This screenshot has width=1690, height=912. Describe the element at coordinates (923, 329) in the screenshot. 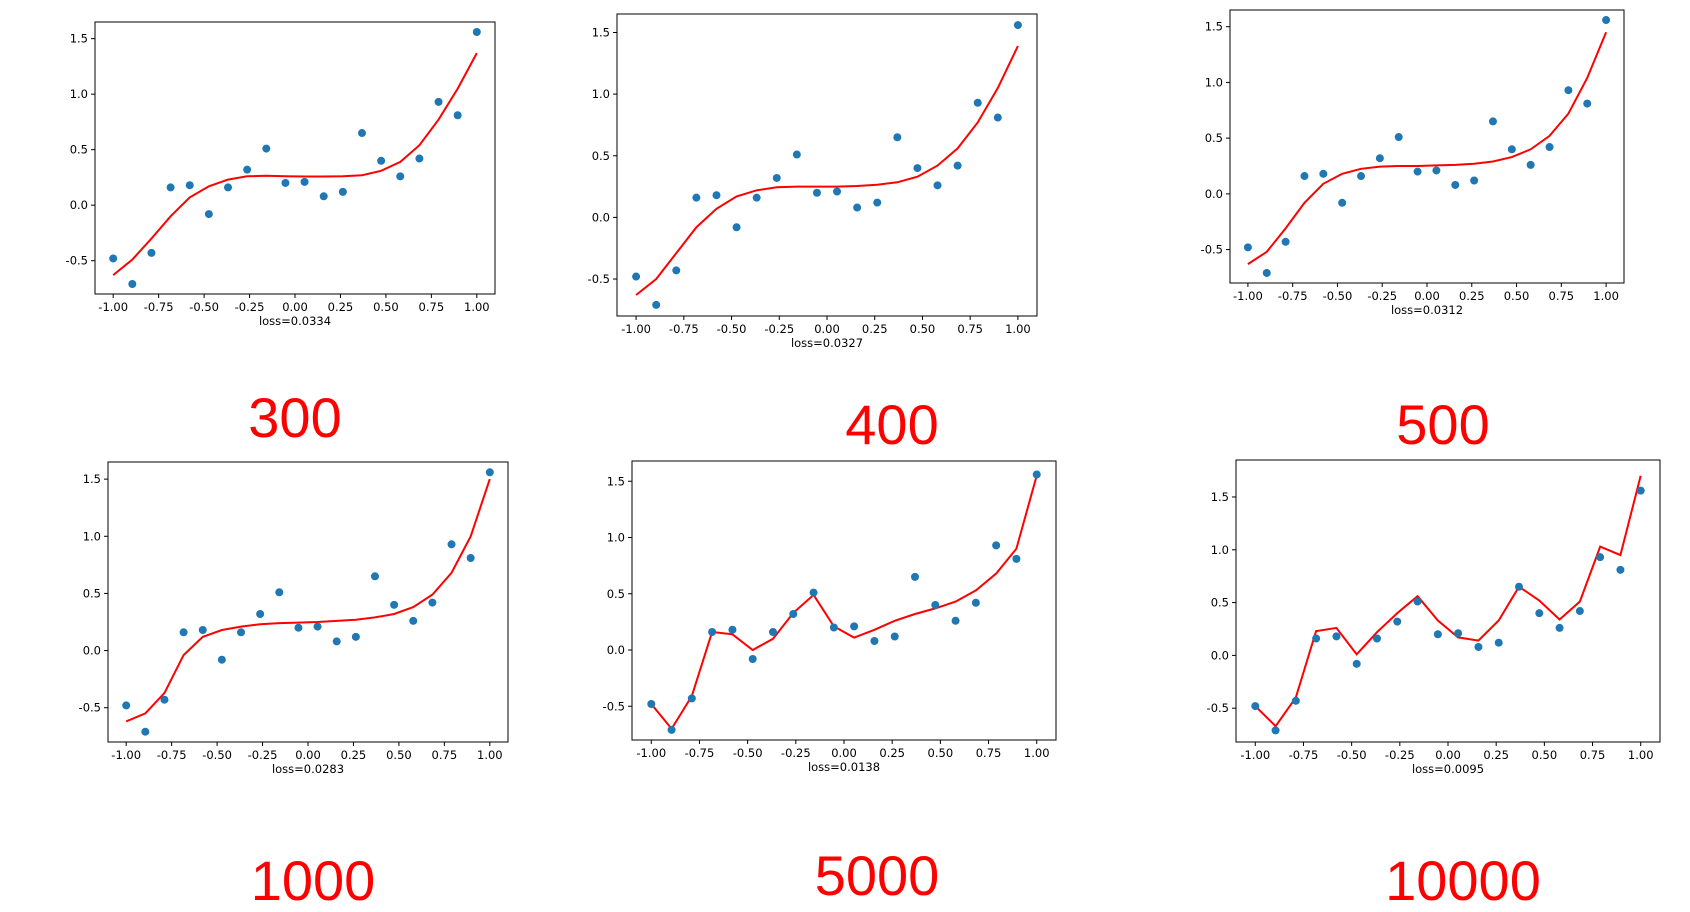

I see `x-tick-label: 0.50` at that location.